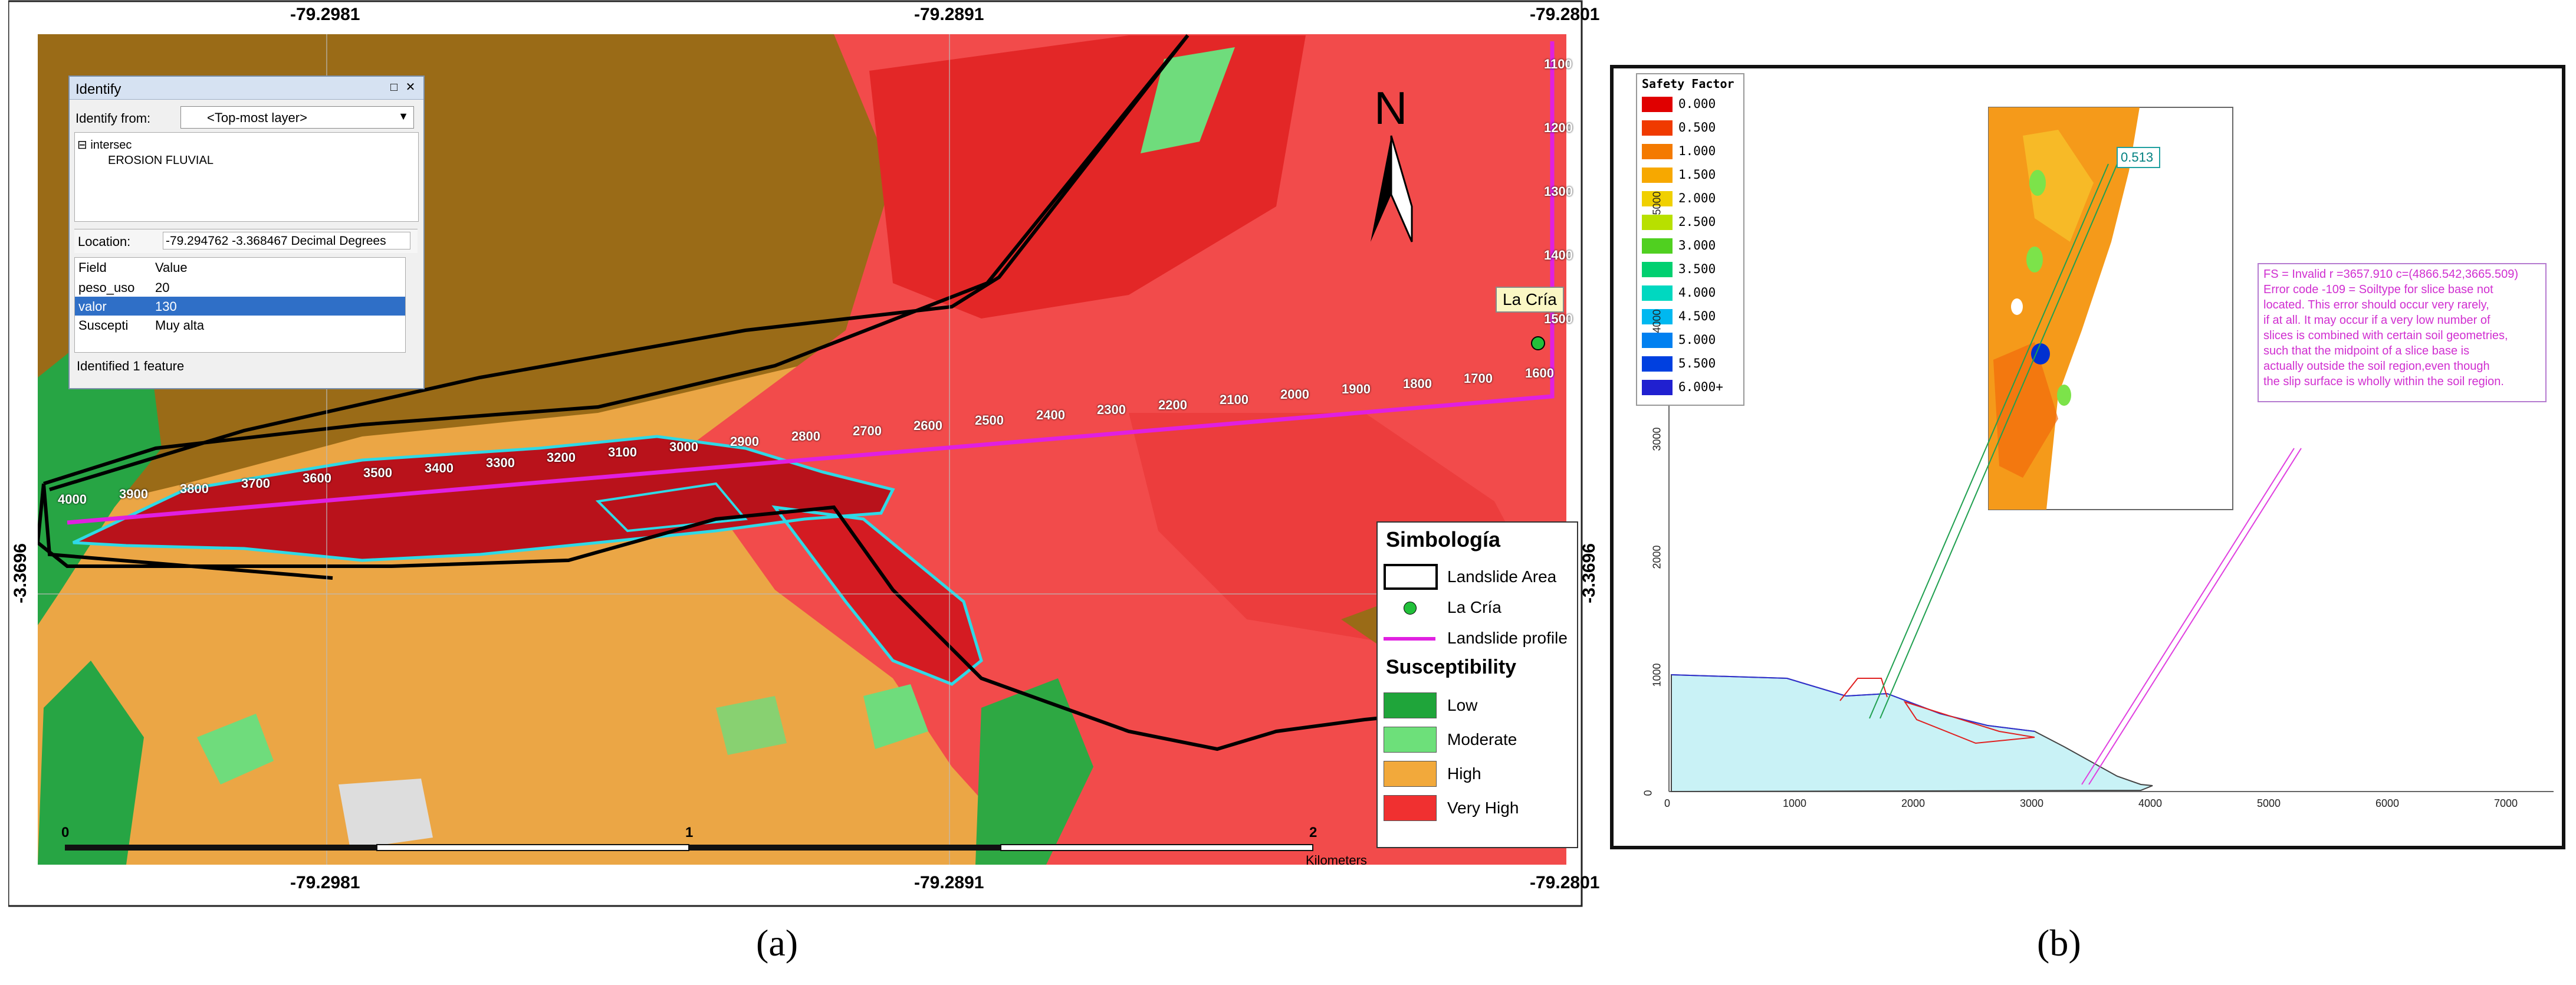  I want to click on tree-root: ⊟ intersec, so click(104, 144).